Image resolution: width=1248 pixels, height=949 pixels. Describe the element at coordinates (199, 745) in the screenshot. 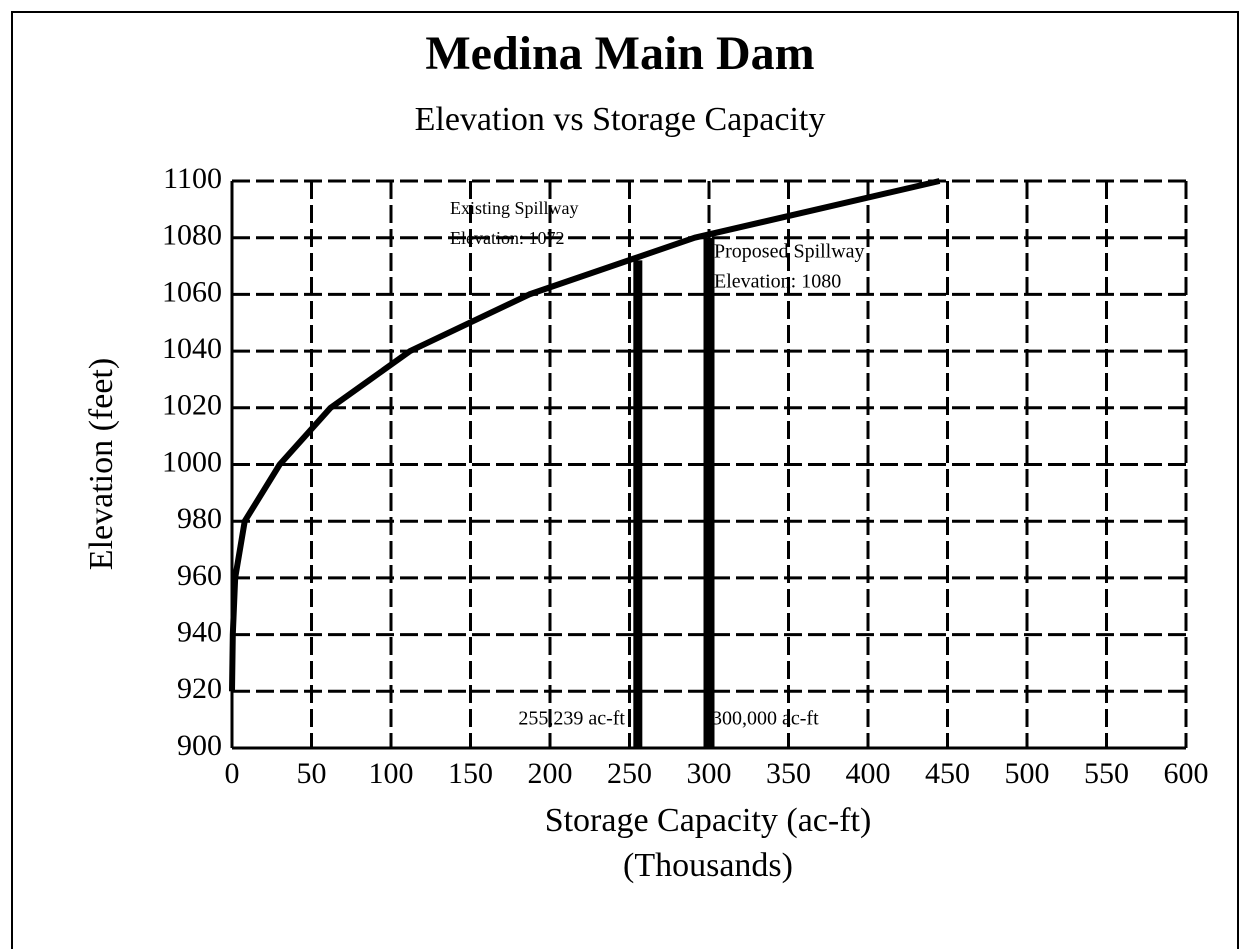

I see `y-tick-label: 900` at that location.